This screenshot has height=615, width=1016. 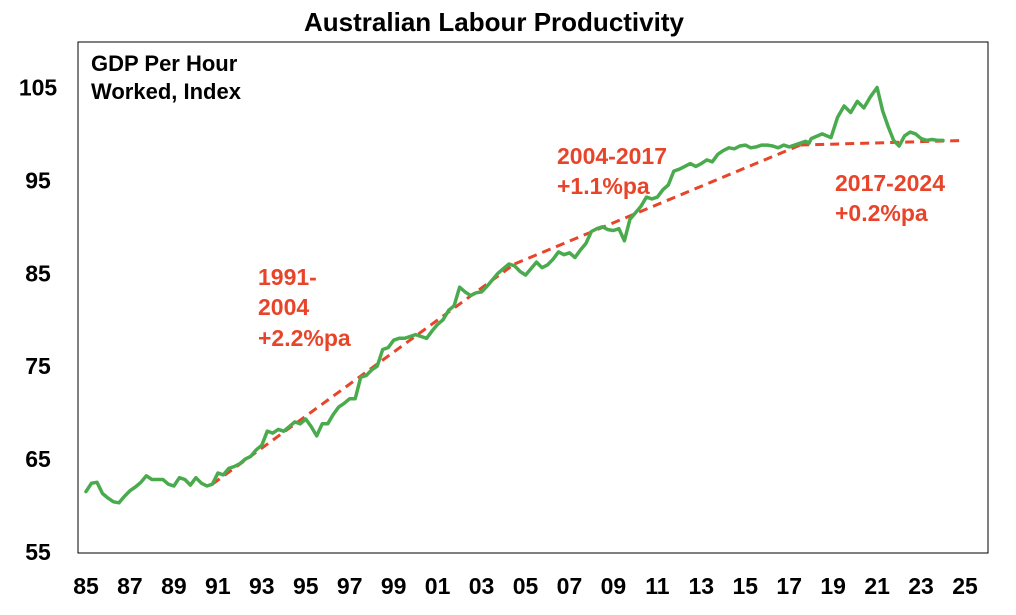 What do you see at coordinates (38, 180) in the screenshot?
I see `y-tick-label-95: 95` at bounding box center [38, 180].